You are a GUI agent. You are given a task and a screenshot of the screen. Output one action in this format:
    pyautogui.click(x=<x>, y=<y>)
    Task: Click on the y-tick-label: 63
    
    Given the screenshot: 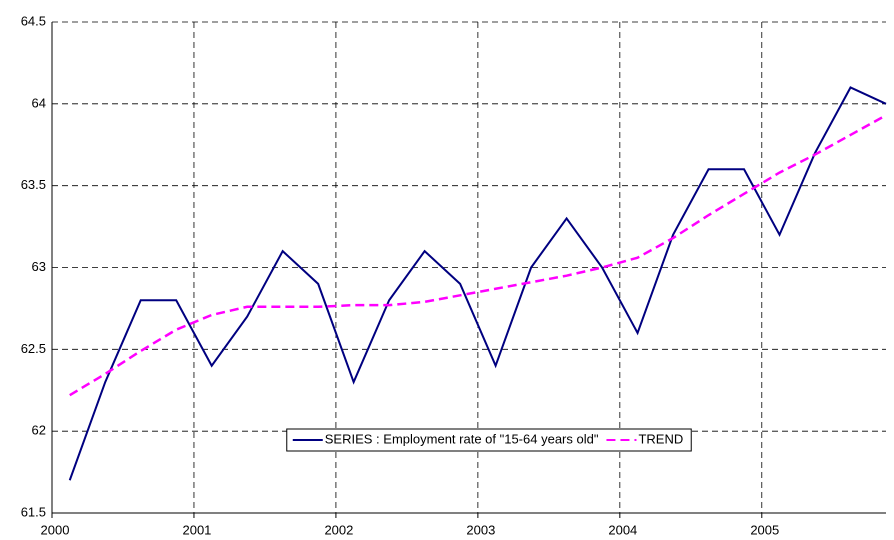 What is the action you would take?
    pyautogui.click(x=39, y=266)
    